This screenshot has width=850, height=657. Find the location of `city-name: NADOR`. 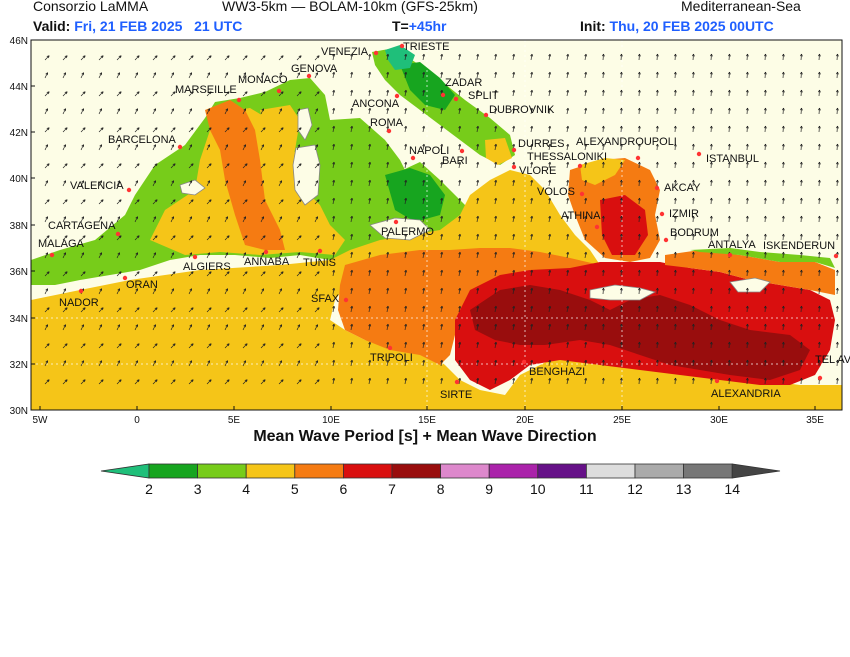

city-name: NADOR is located at coordinates (79, 303).